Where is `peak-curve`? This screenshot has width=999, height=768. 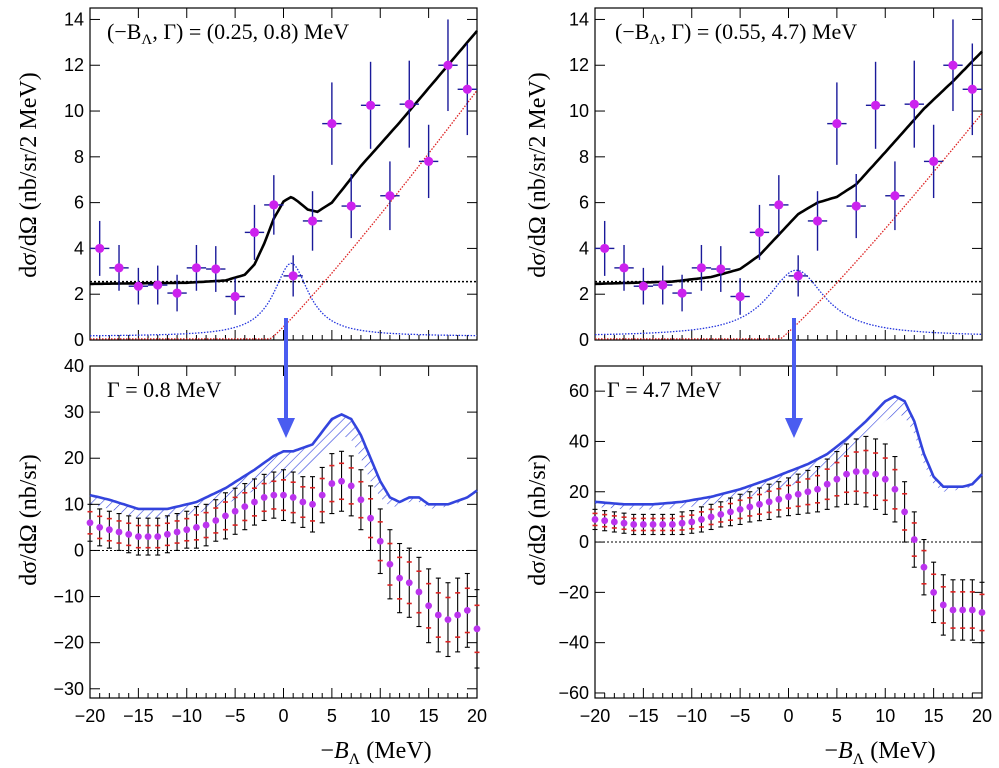 peak-curve is located at coordinates (788, 302).